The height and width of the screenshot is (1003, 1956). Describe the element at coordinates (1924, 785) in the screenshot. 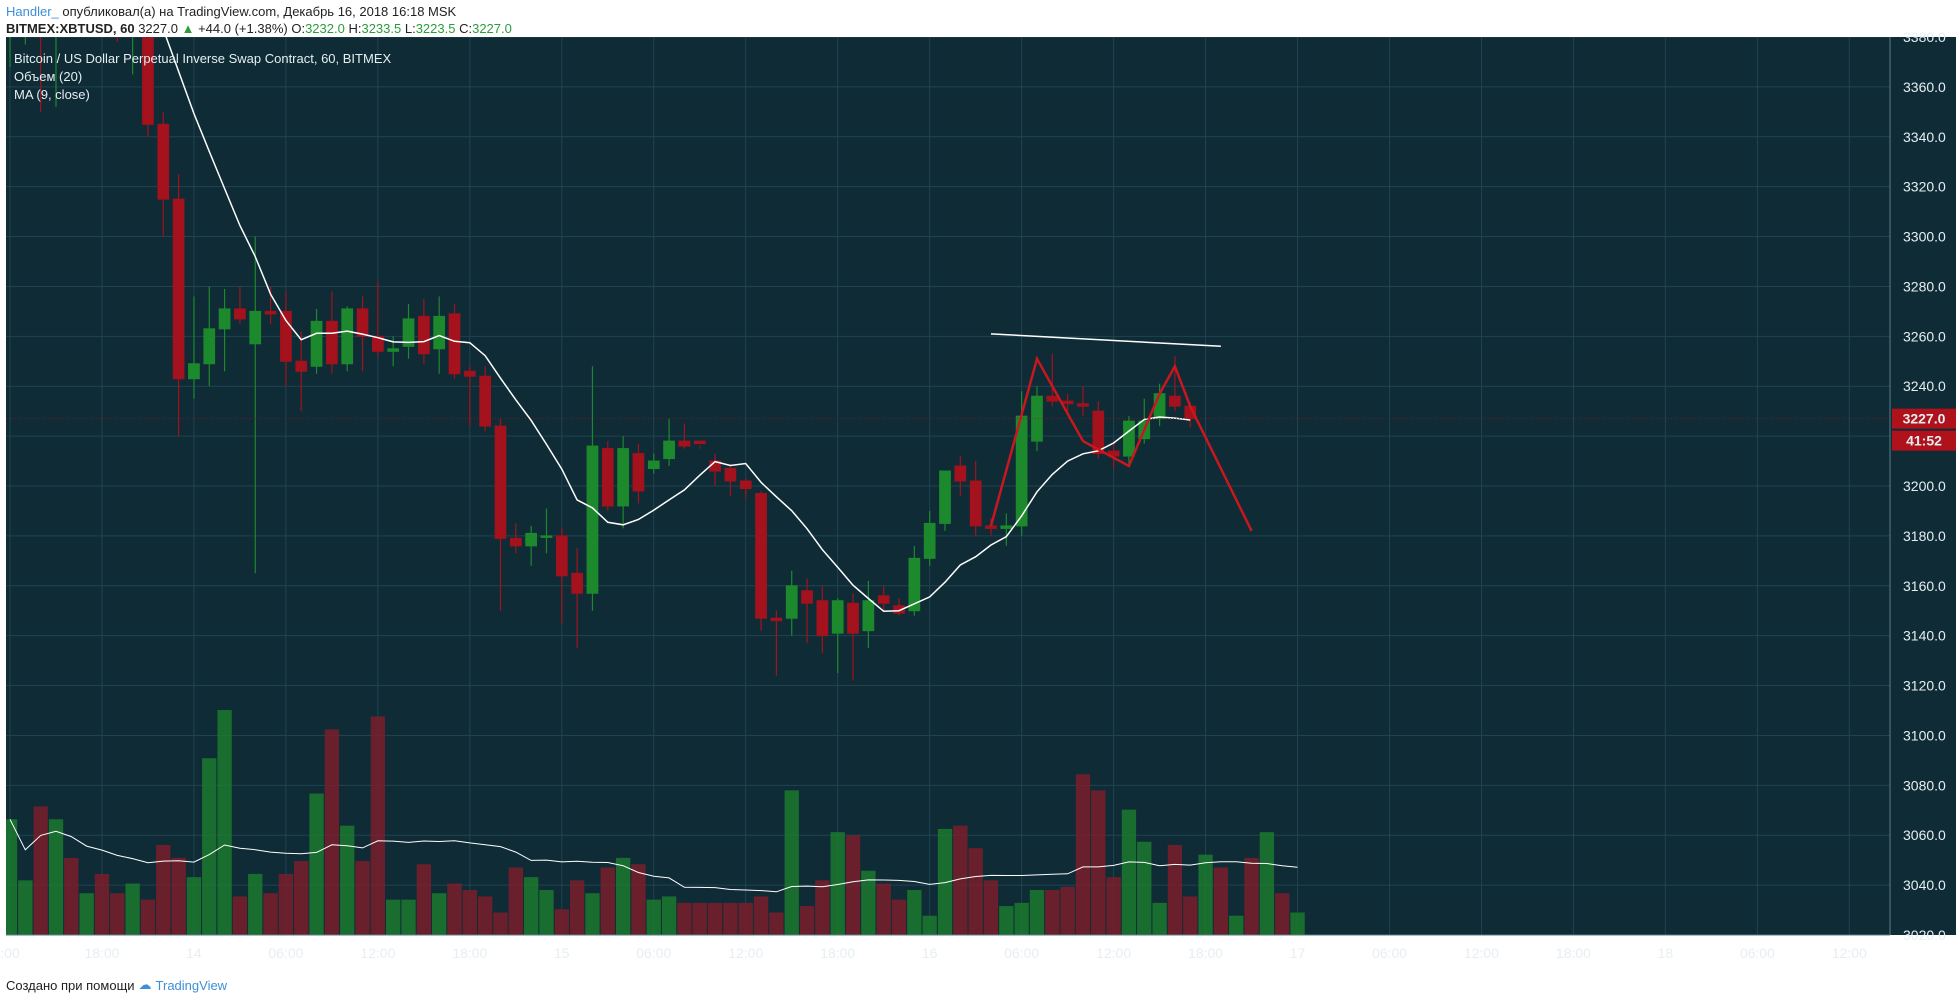

I see `y-tick-label: 3080.0` at that location.